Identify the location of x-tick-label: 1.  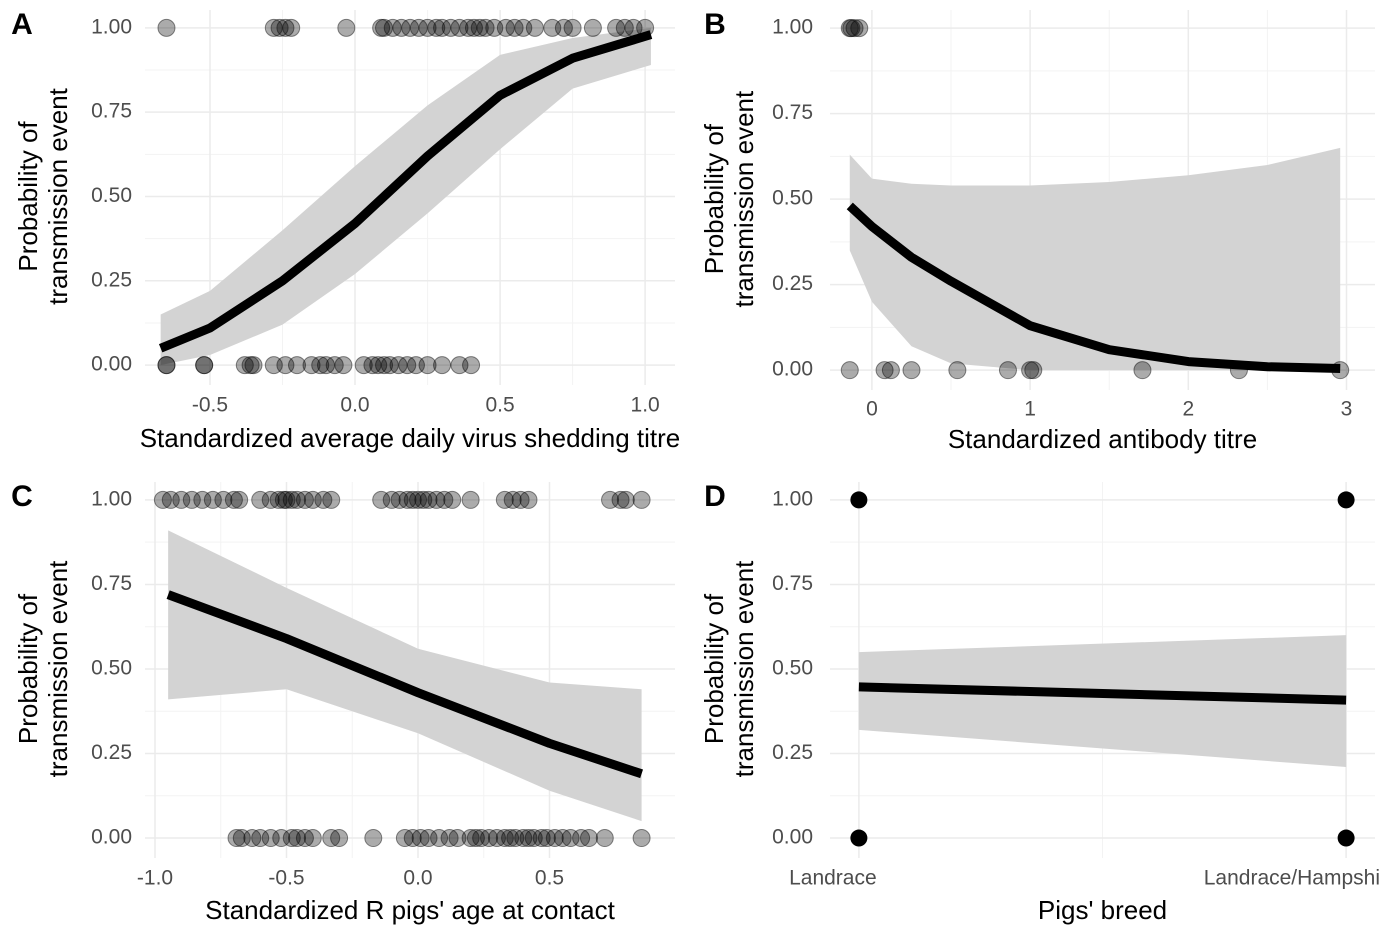
(1030, 409).